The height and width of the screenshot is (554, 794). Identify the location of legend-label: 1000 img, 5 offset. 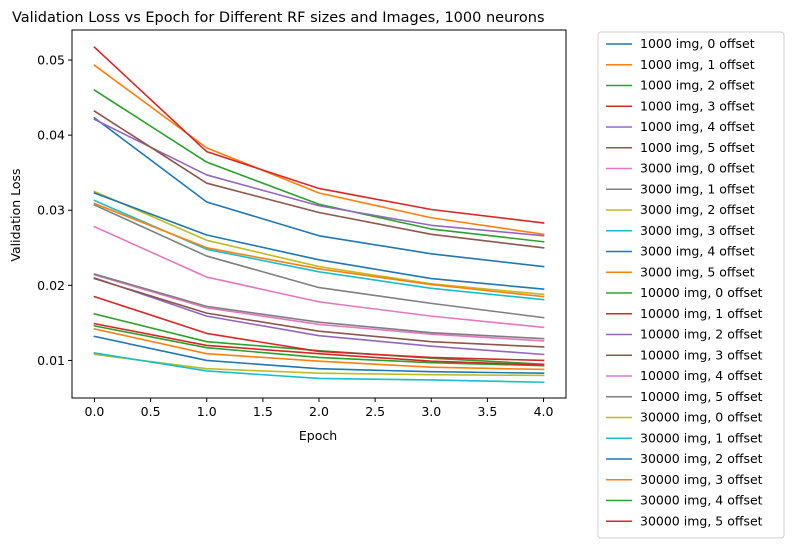
(697, 147).